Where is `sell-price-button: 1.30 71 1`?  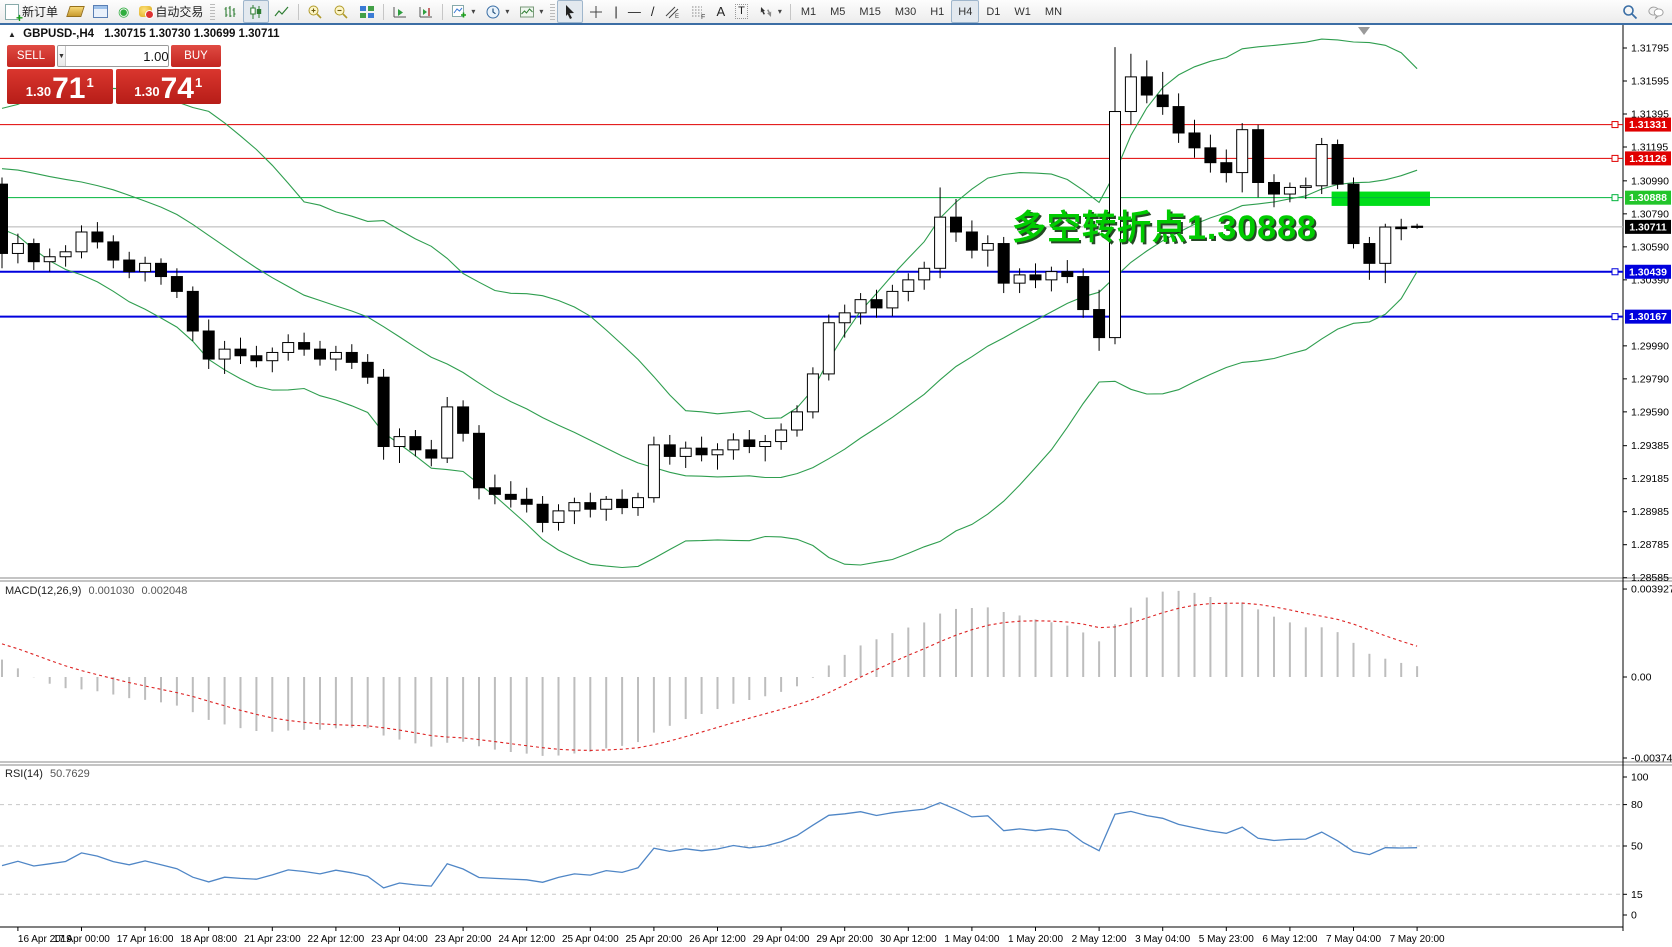
sell-price-button: 1.30 71 1 is located at coordinates (60, 86).